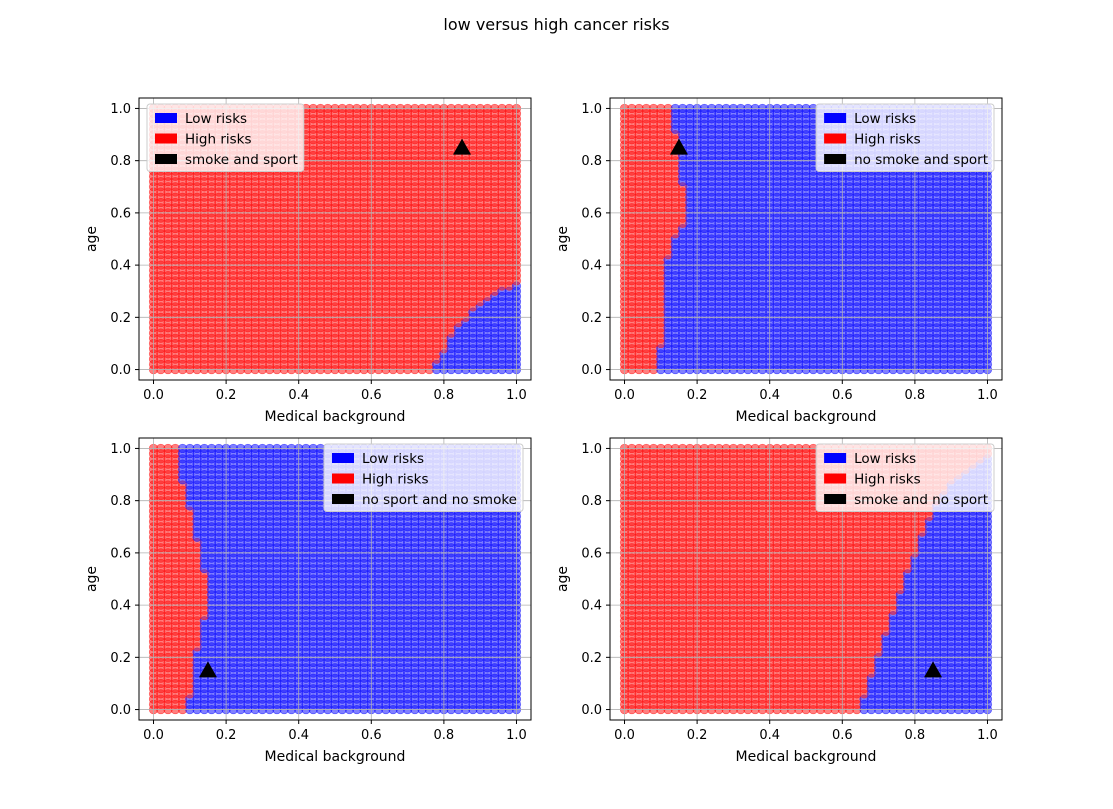 The height and width of the screenshot is (809, 1113). Describe the element at coordinates (241, 160) in the screenshot. I see `legend-label: smoke and sport` at that location.